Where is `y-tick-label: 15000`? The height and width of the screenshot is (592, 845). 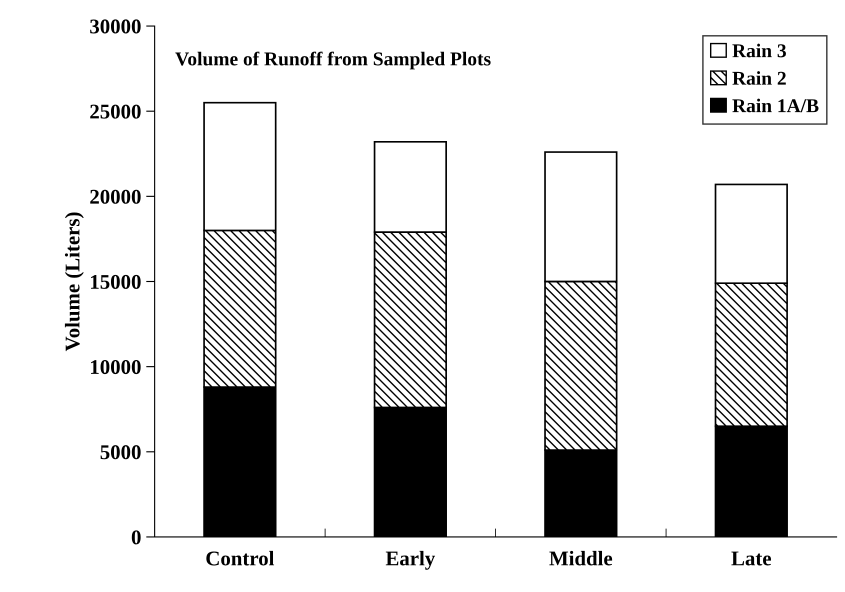
y-tick-label: 15000 is located at coordinates (116, 281).